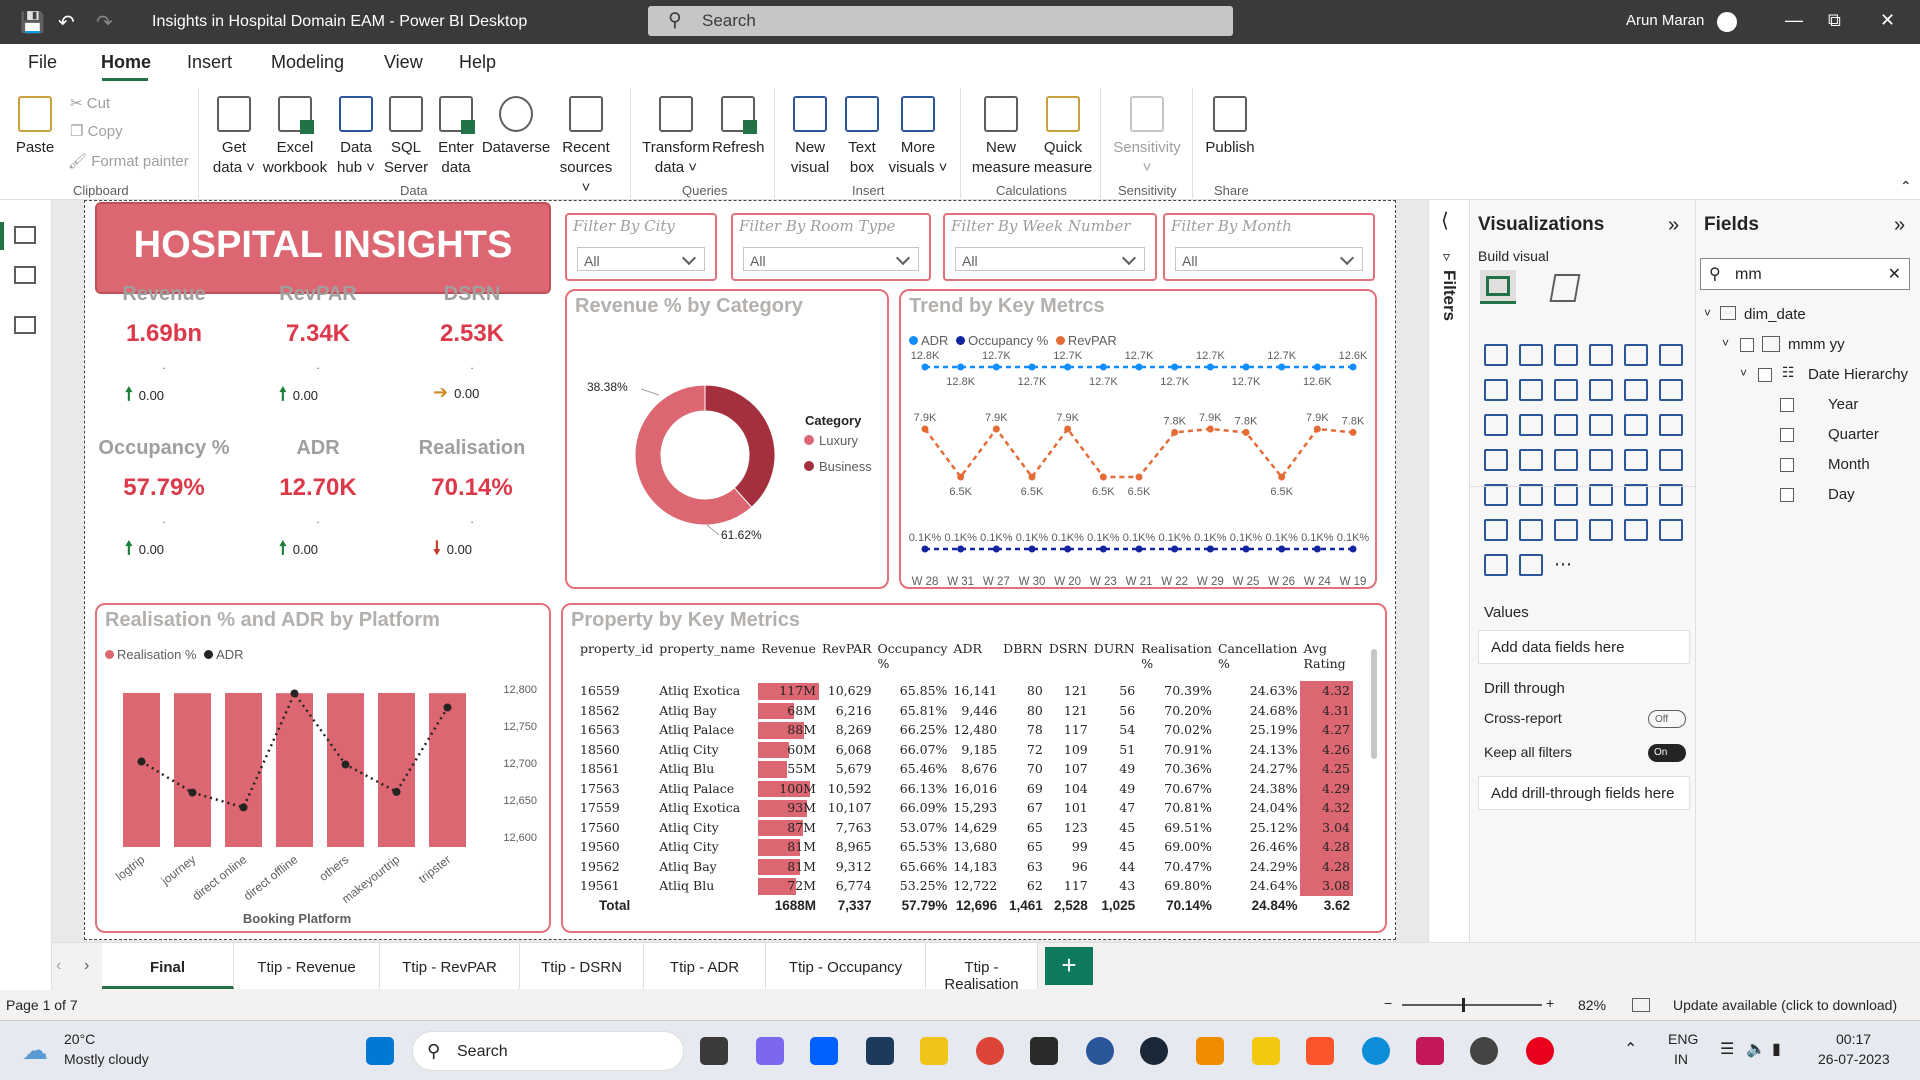 The height and width of the screenshot is (1080, 1920). I want to click on cross-report-toggle: Off, so click(1667, 719).